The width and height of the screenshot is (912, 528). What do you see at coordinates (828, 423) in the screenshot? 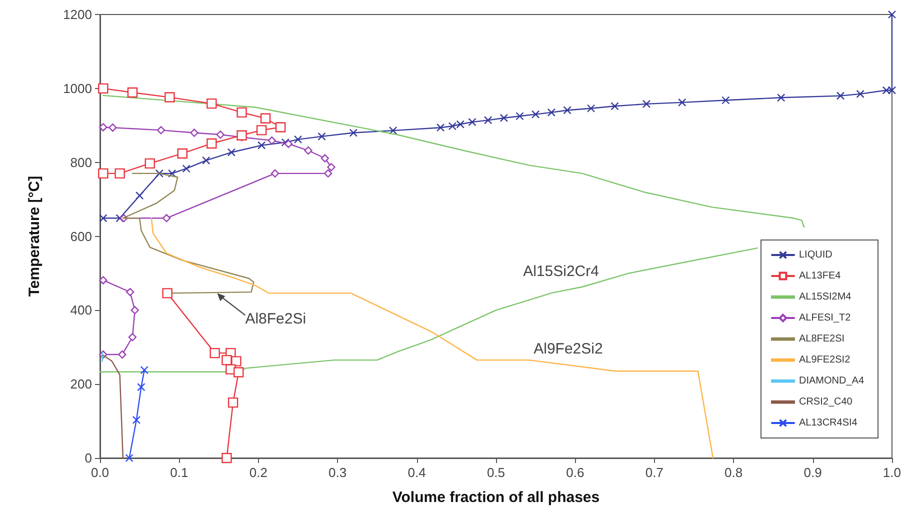
I see `legend-label: AL13CR4SI4` at bounding box center [828, 423].